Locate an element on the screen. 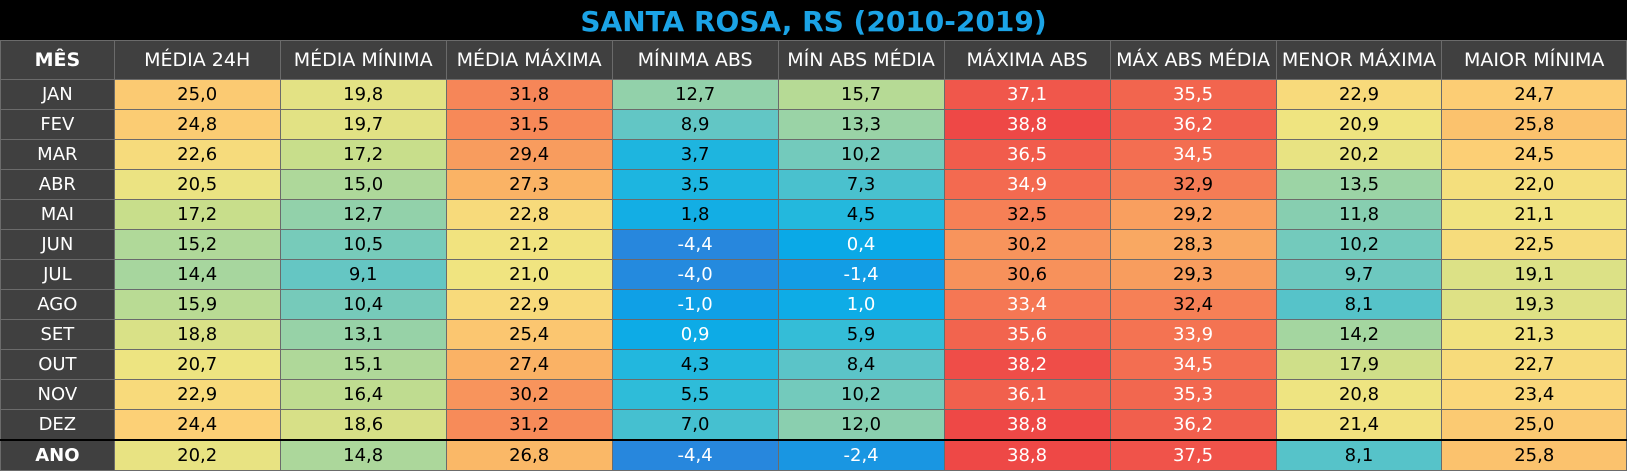 This screenshot has height=471, width=1627. month-cell: JAN is located at coordinates (57, 94).